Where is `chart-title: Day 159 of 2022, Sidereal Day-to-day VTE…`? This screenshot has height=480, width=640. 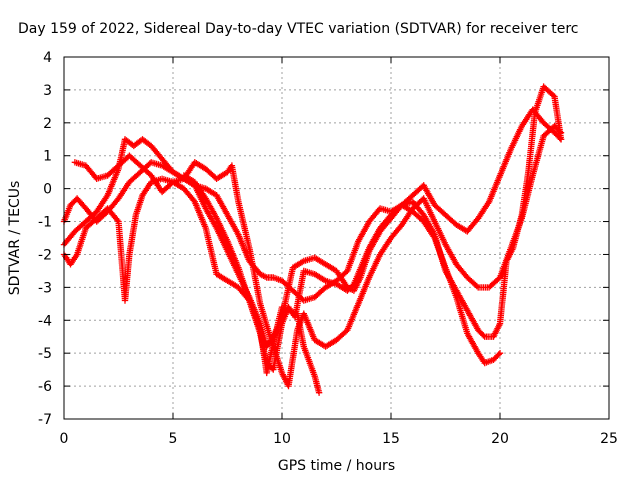
chart-title: Day 159 of 2022, Sidereal Day-to-day VTE… is located at coordinates (298, 29).